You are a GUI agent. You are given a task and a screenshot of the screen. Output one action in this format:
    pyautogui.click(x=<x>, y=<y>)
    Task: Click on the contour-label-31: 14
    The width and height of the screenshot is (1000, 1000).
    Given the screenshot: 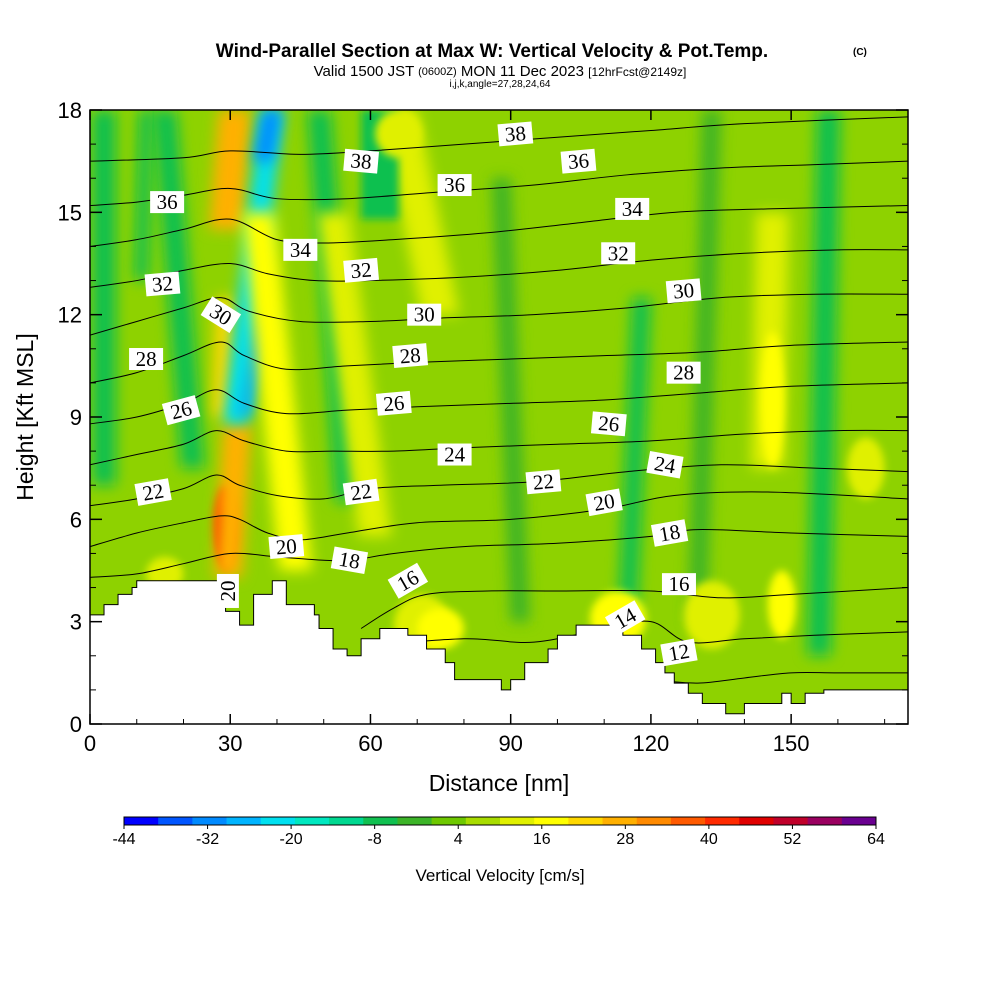 What is the action you would take?
    pyautogui.click(x=625, y=618)
    